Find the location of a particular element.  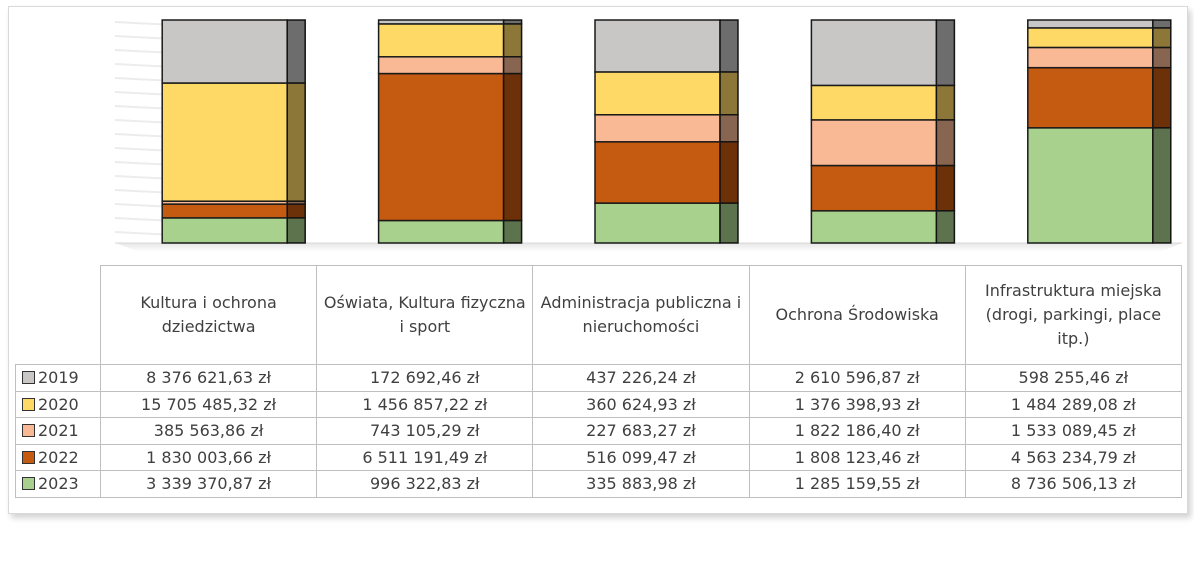

value-cell: 743 105,29 zł is located at coordinates (425, 431).